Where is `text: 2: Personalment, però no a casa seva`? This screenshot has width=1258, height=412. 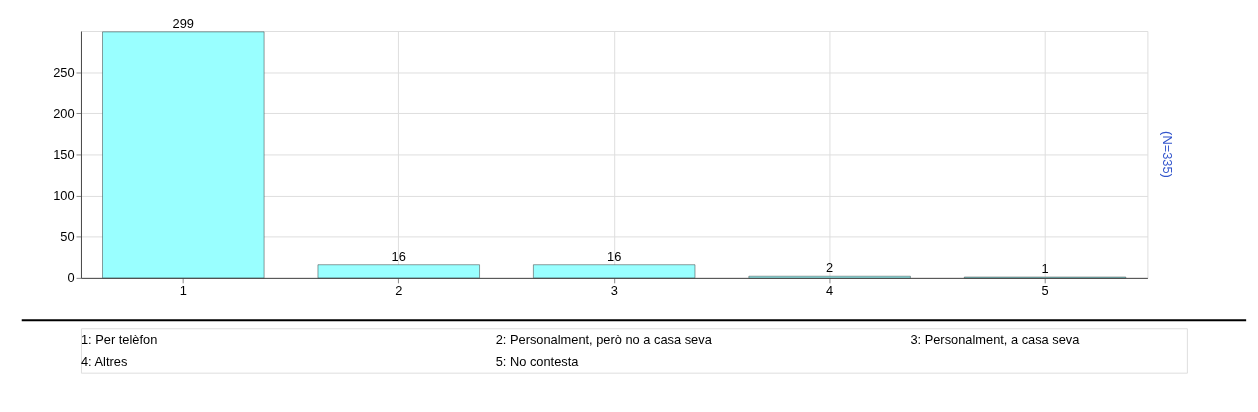 text: 2: Personalment, però no a casa seva is located at coordinates (604, 340).